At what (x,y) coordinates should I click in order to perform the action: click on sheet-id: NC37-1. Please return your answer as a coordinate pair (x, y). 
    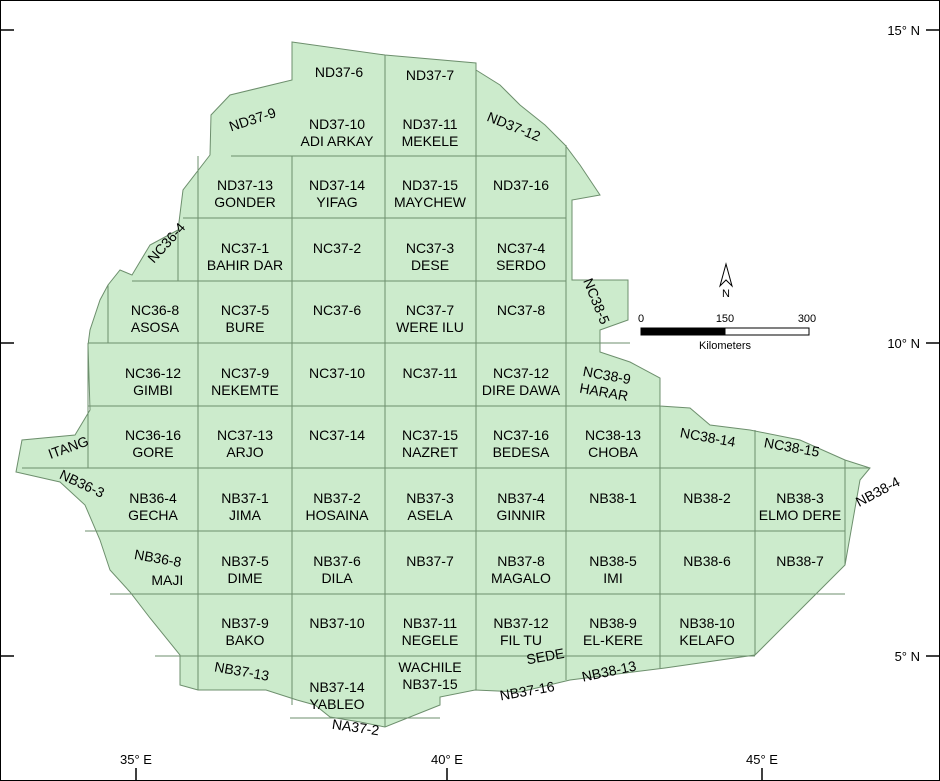
    Looking at the image, I should click on (245, 248).